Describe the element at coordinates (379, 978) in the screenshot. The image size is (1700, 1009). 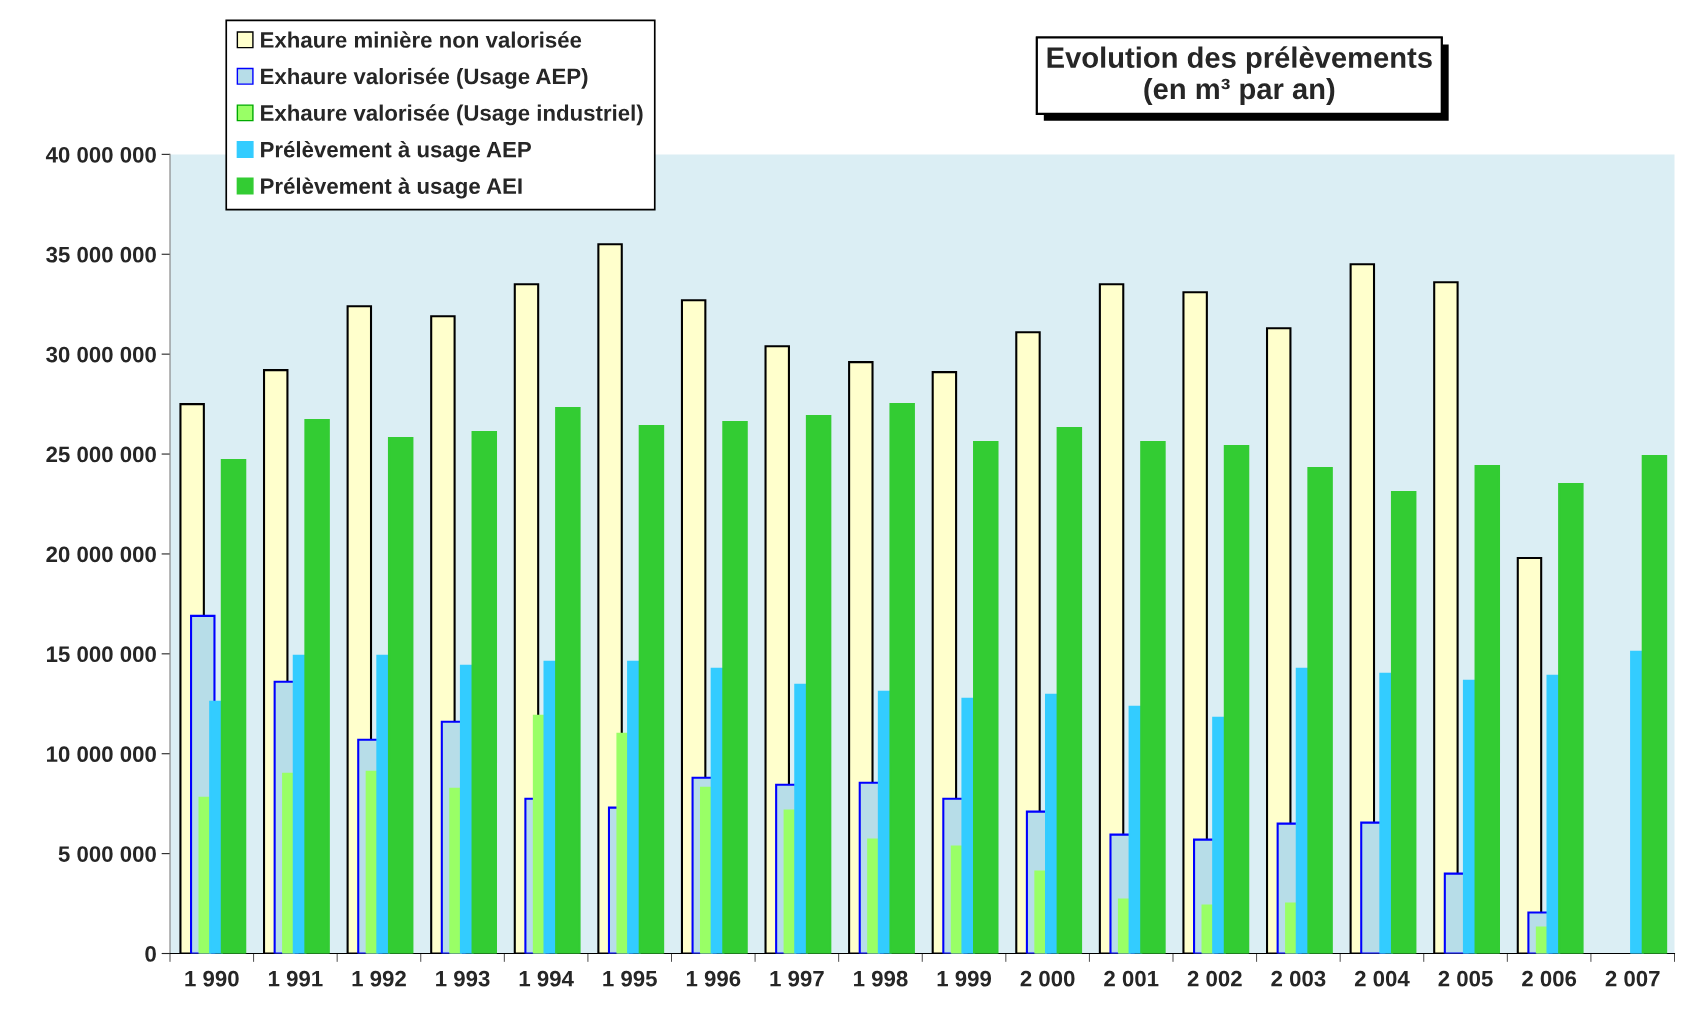
I see `x-tick-label: 1 992` at that location.